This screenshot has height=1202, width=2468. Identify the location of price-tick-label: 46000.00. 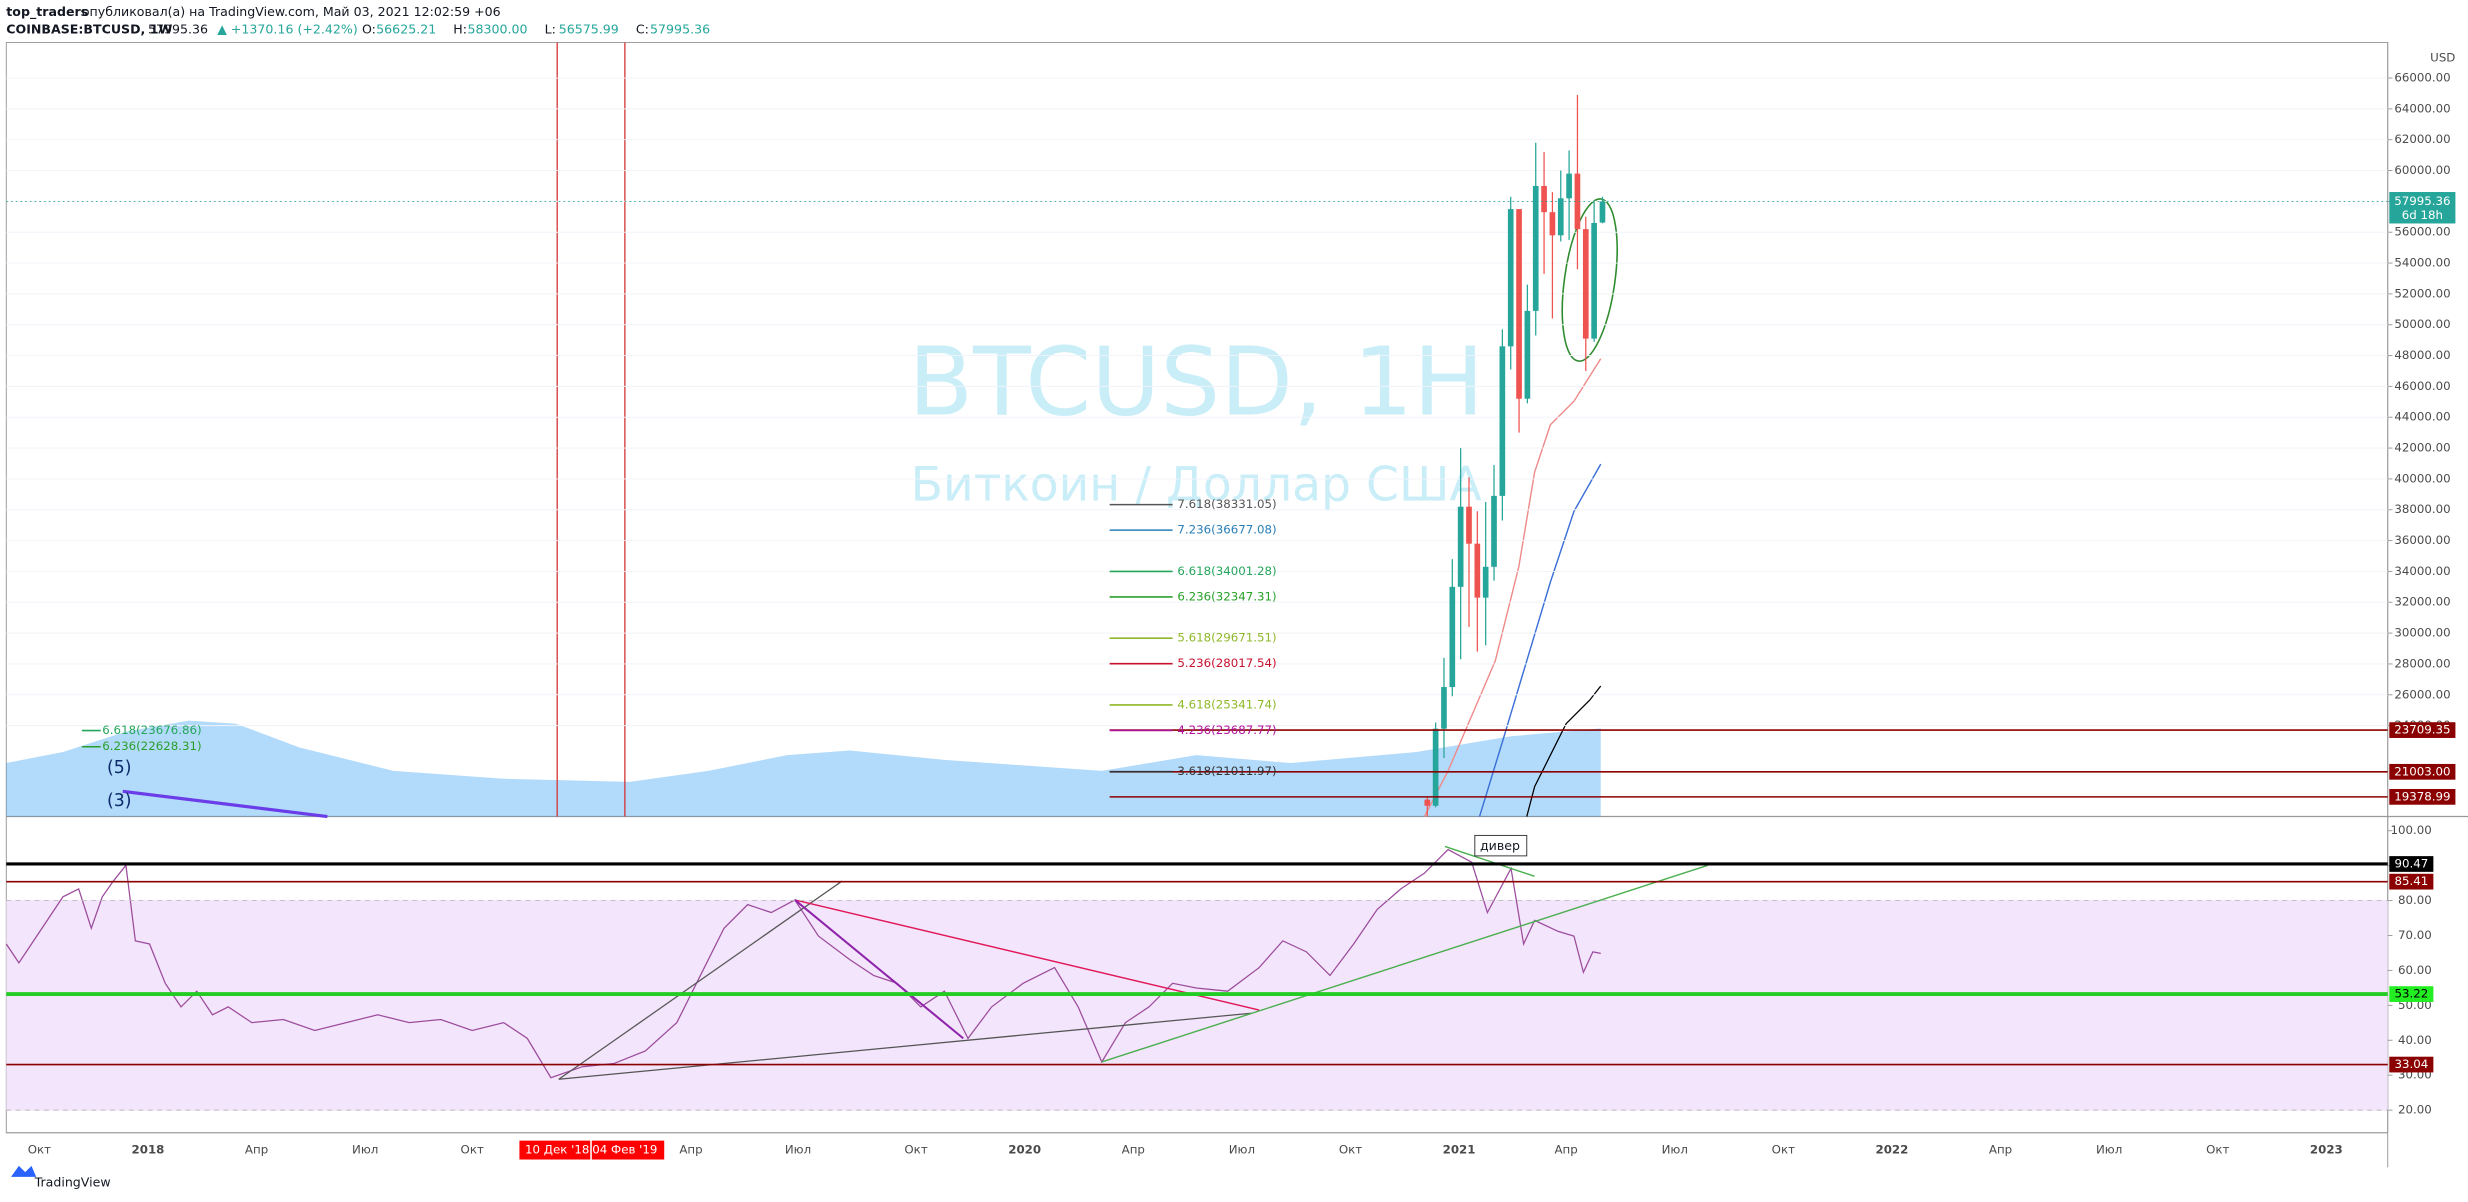
(2422, 386).